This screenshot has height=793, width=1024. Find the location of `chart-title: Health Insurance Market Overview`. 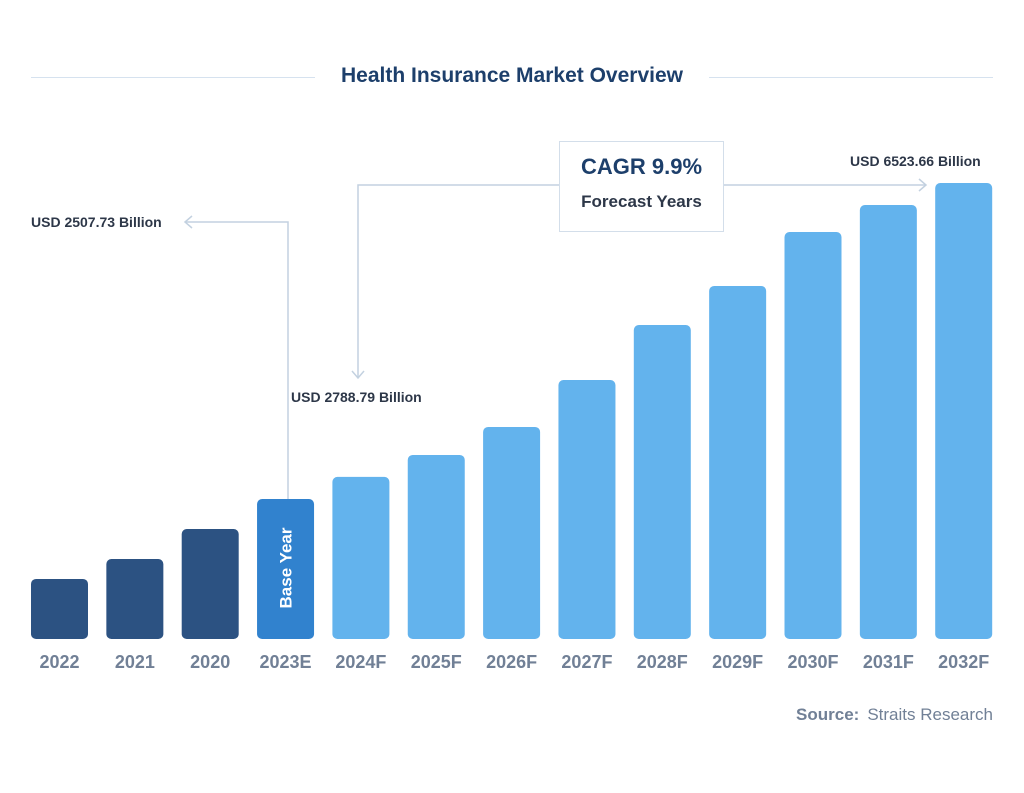

chart-title: Health Insurance Market Overview is located at coordinates (512, 75).